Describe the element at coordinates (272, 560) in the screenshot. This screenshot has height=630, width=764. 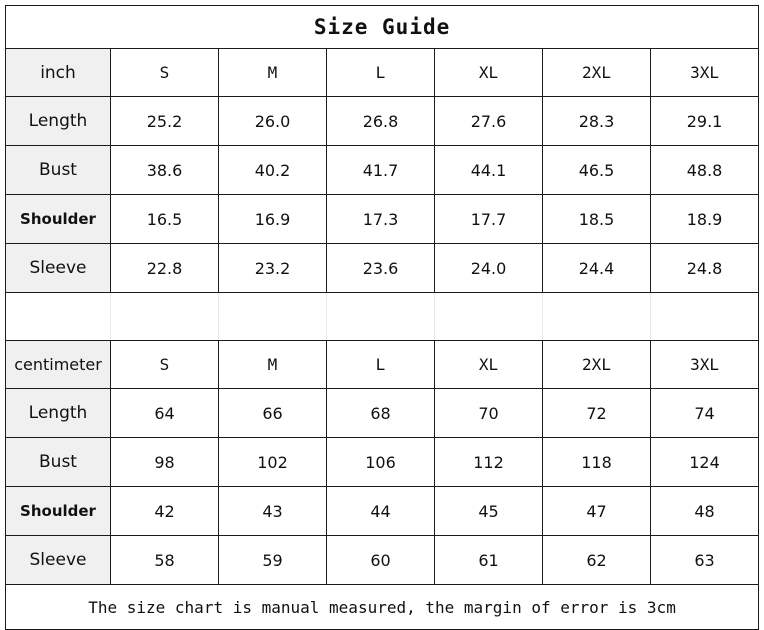
I see `cell-cm-sleeve-m: 59` at that location.